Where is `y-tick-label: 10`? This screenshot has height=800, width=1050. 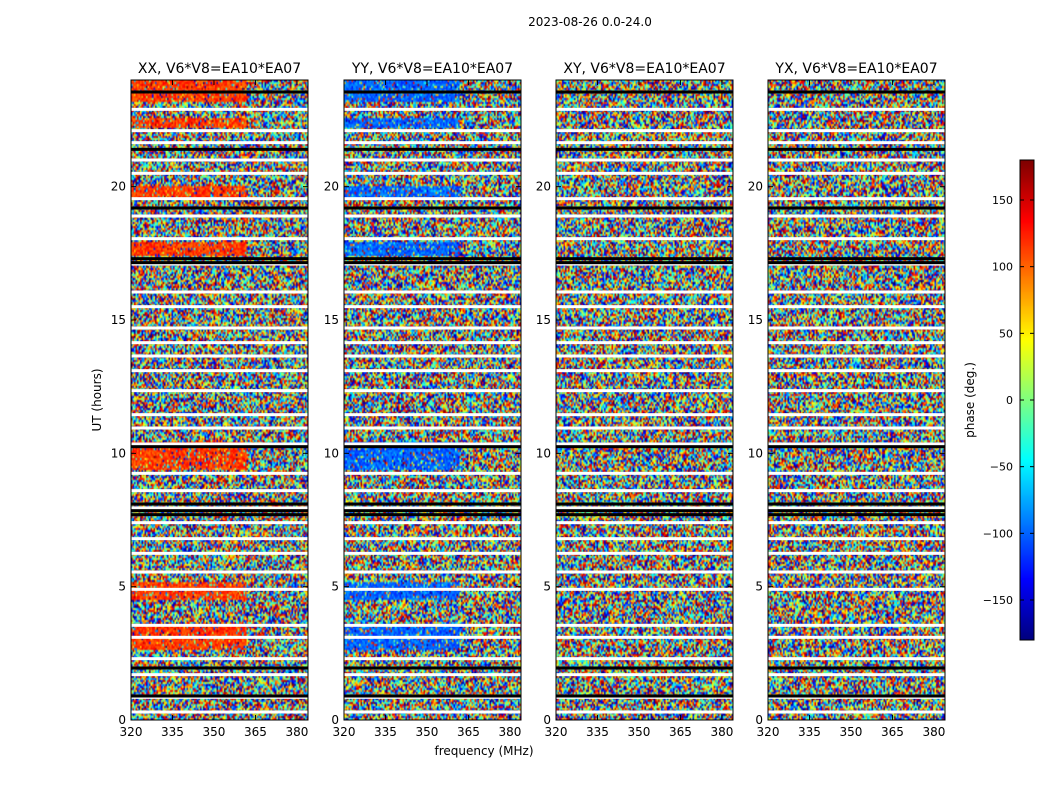 y-tick-label: 10 is located at coordinates (543, 453).